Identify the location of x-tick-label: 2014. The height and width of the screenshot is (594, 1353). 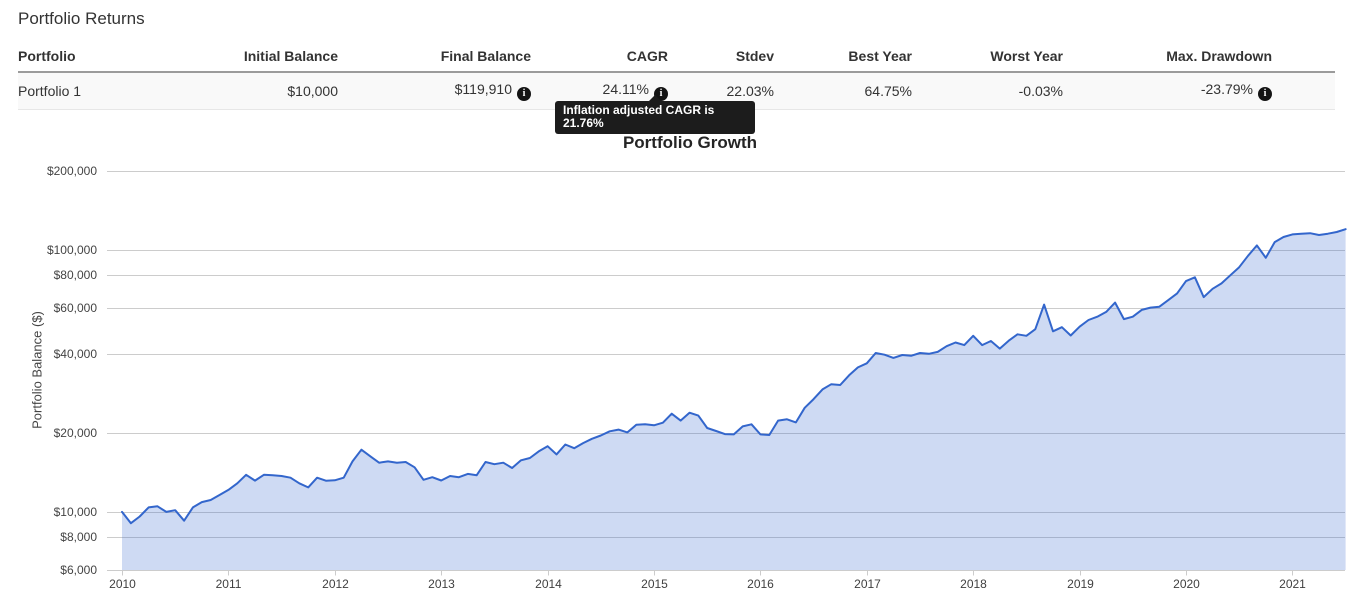
(548, 584).